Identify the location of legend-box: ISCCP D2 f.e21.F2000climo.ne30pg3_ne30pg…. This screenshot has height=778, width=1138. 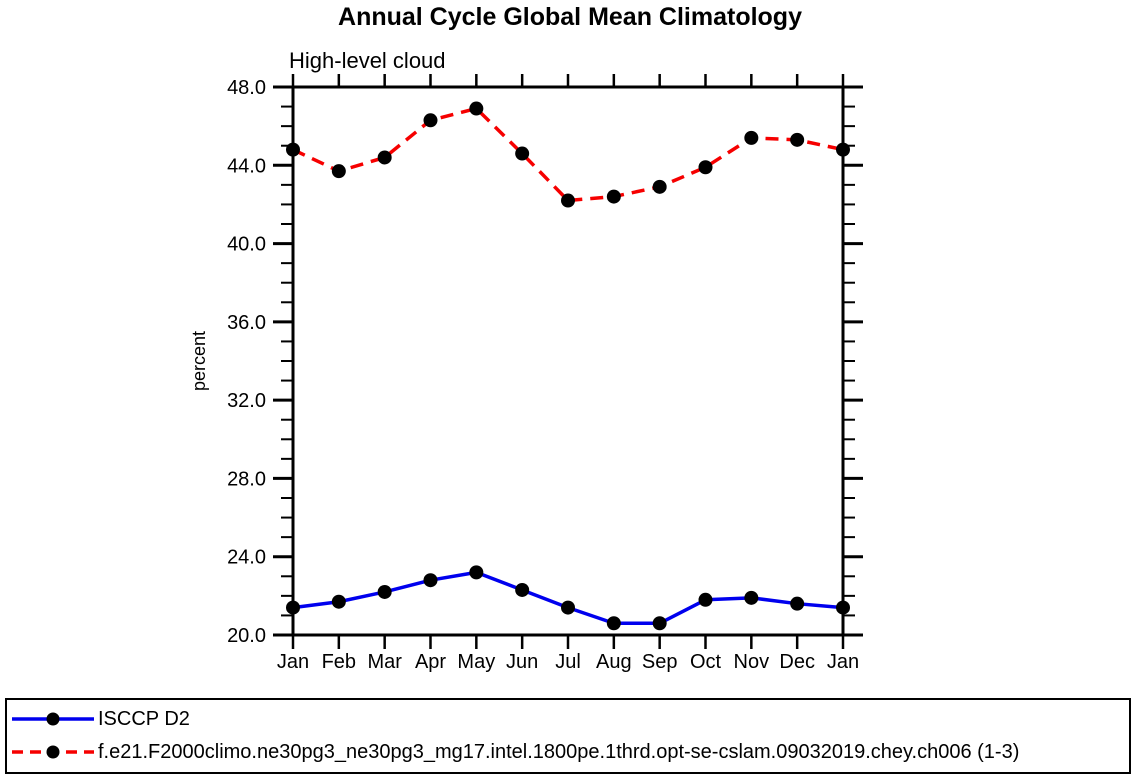
(568, 736).